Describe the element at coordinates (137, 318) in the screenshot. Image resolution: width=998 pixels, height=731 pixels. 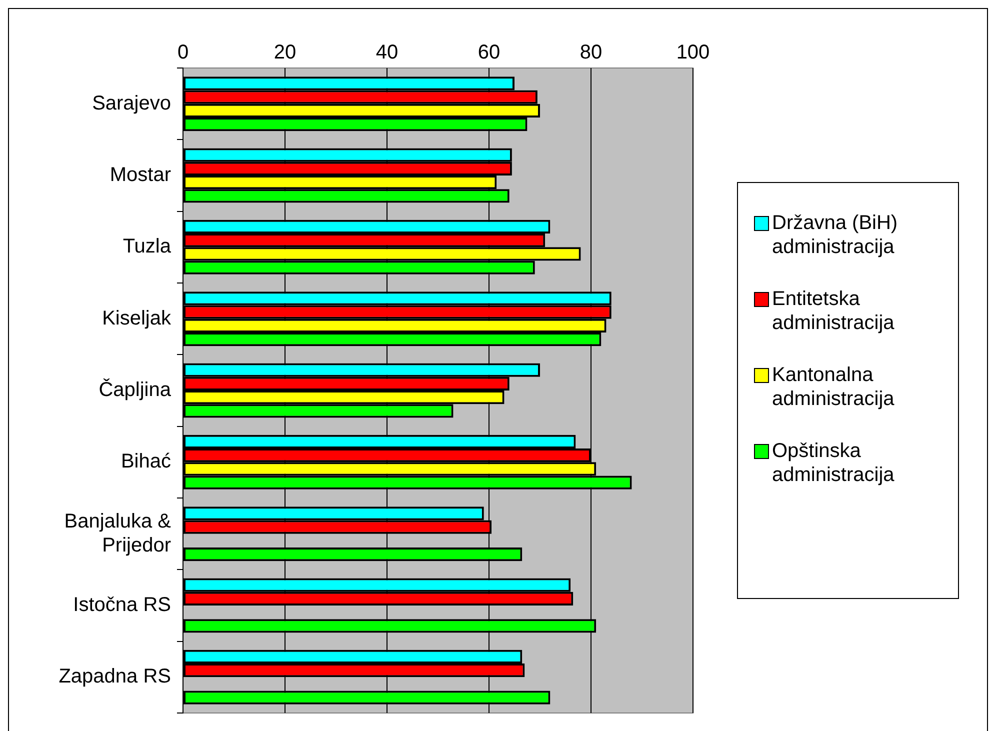
I see `y-tick-label: Kiseljak` at that location.